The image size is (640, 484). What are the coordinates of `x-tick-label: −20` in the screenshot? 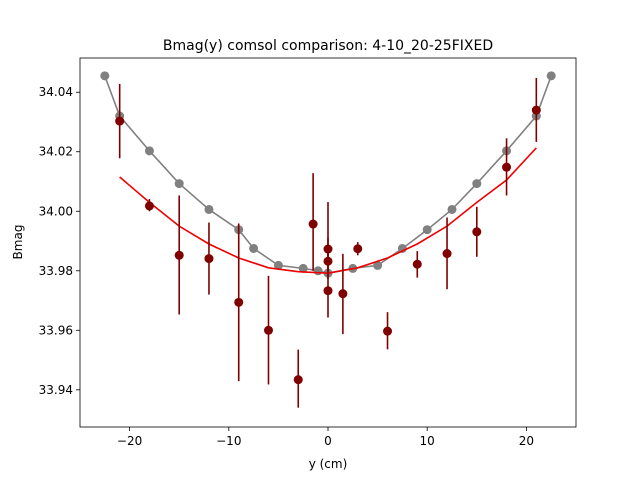 It's located at (129, 441).